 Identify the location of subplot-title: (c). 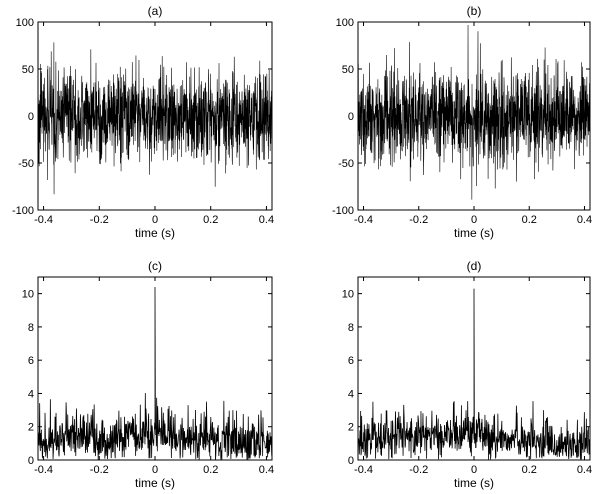
(155, 266).